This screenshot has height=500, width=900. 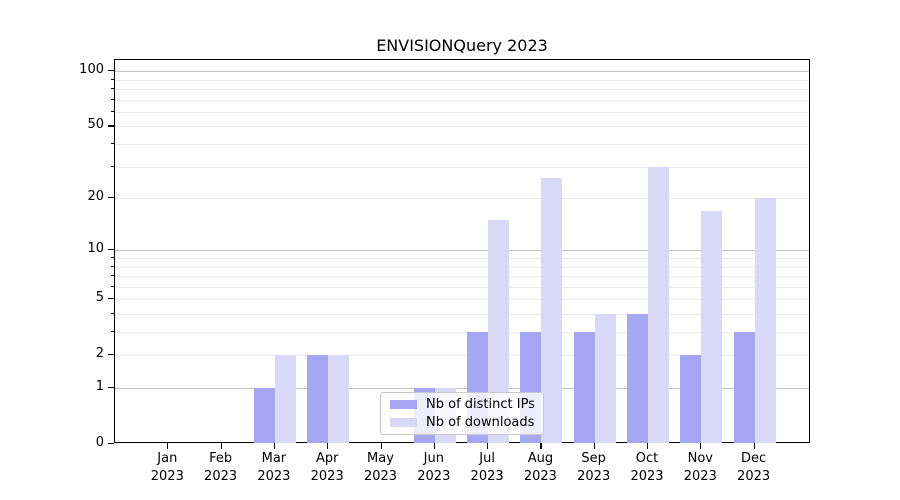 I want to click on x-tick-label: Dec 2023, so click(x=754, y=467).